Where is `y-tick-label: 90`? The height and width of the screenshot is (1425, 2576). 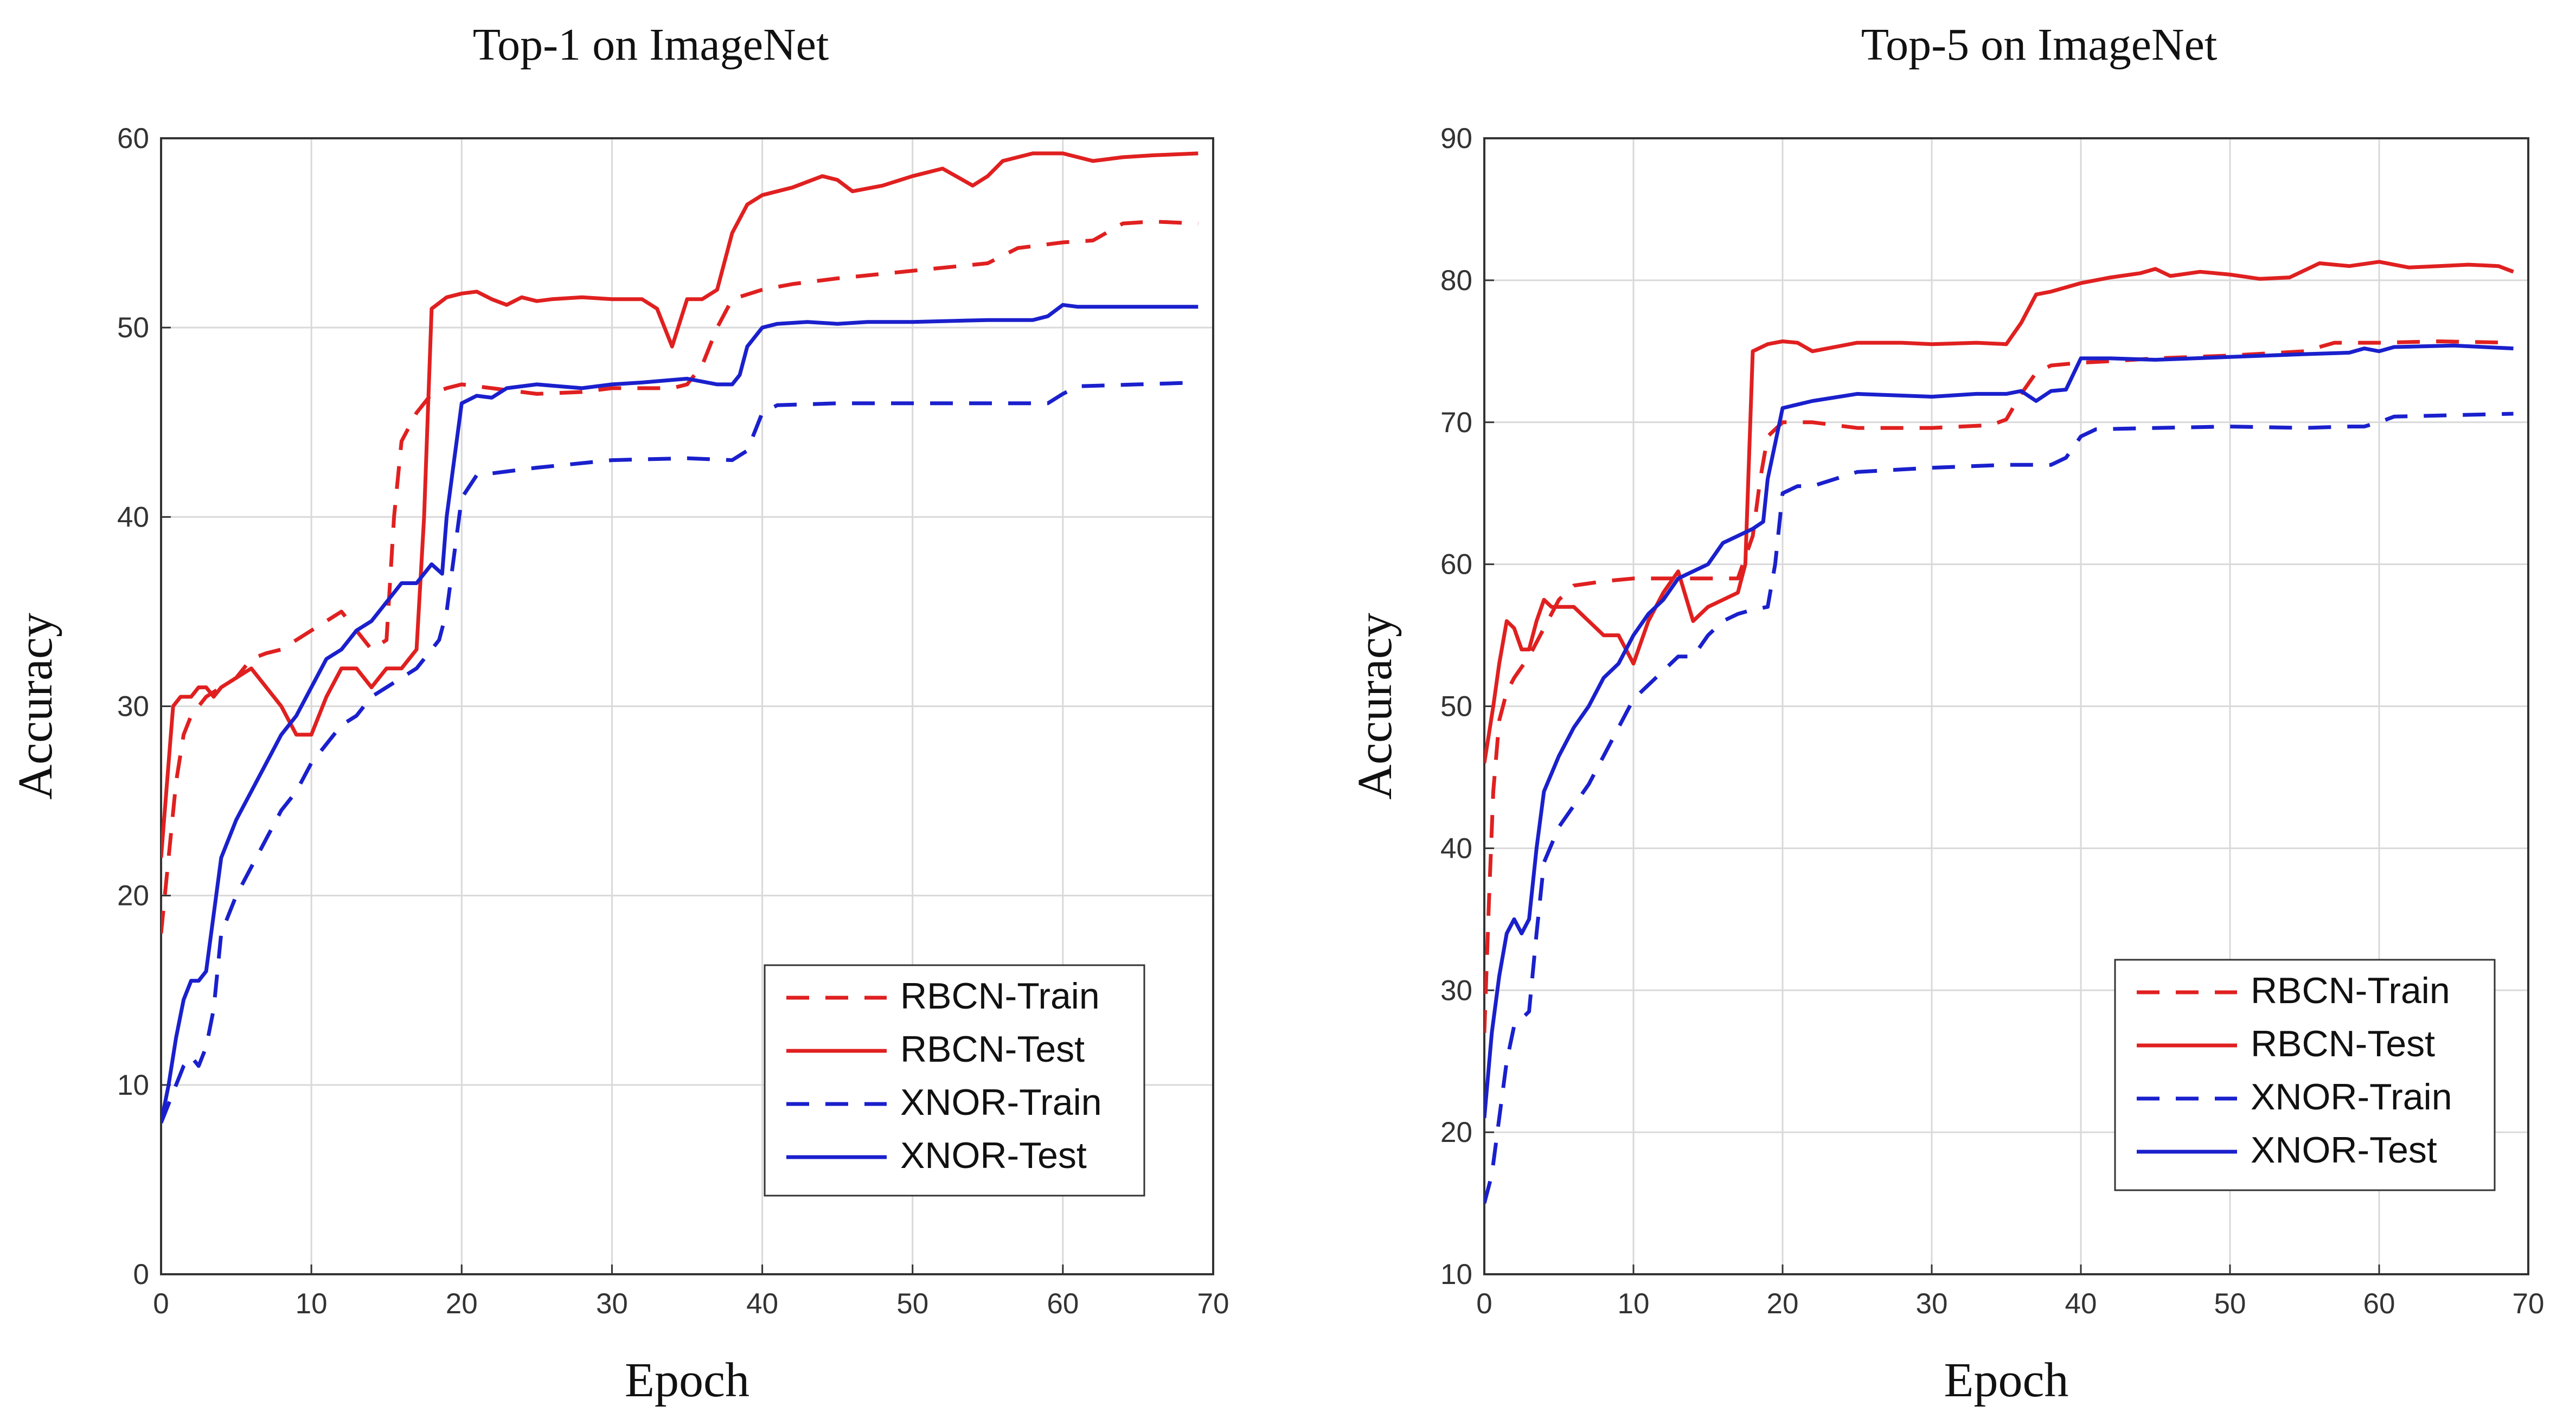
y-tick-label: 90 is located at coordinates (1456, 139).